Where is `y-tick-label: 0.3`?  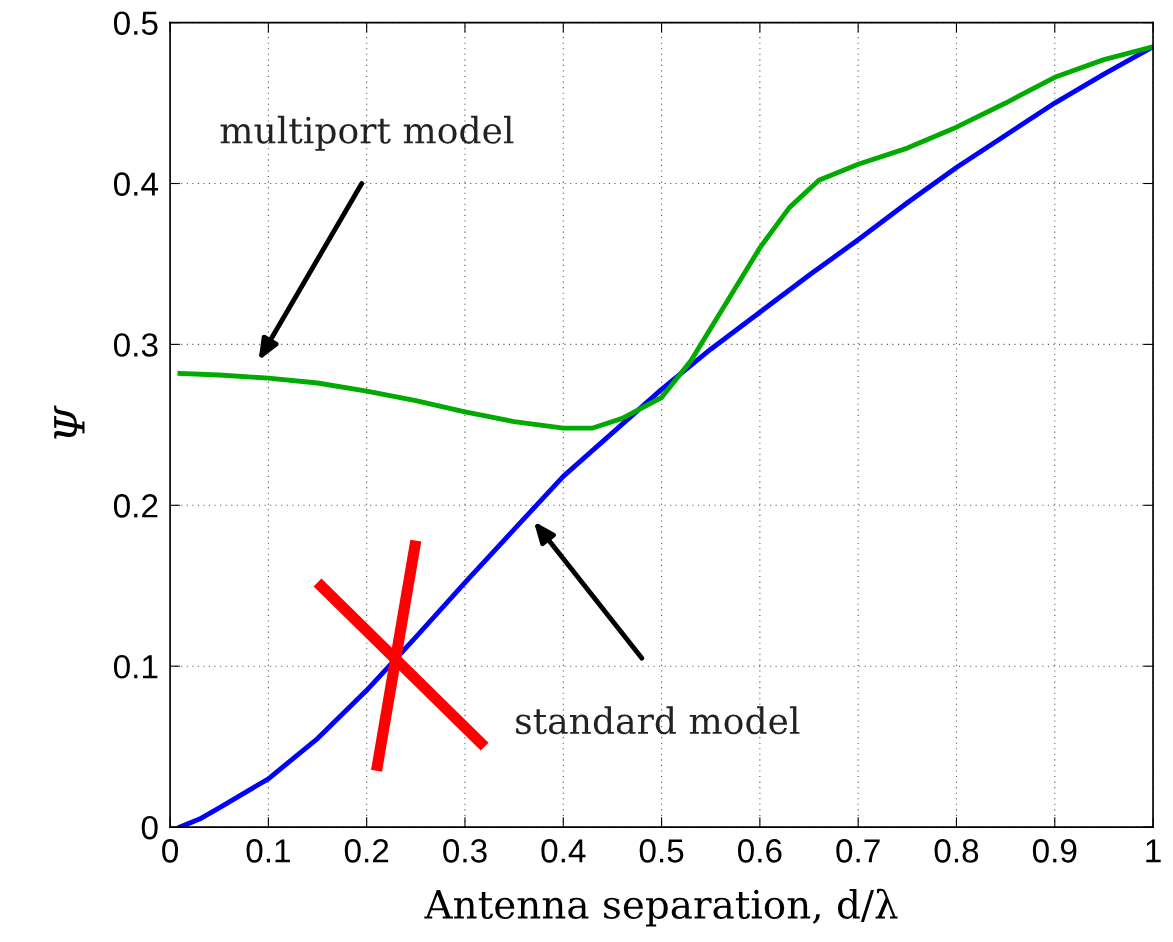 y-tick-label: 0.3 is located at coordinates (135, 345).